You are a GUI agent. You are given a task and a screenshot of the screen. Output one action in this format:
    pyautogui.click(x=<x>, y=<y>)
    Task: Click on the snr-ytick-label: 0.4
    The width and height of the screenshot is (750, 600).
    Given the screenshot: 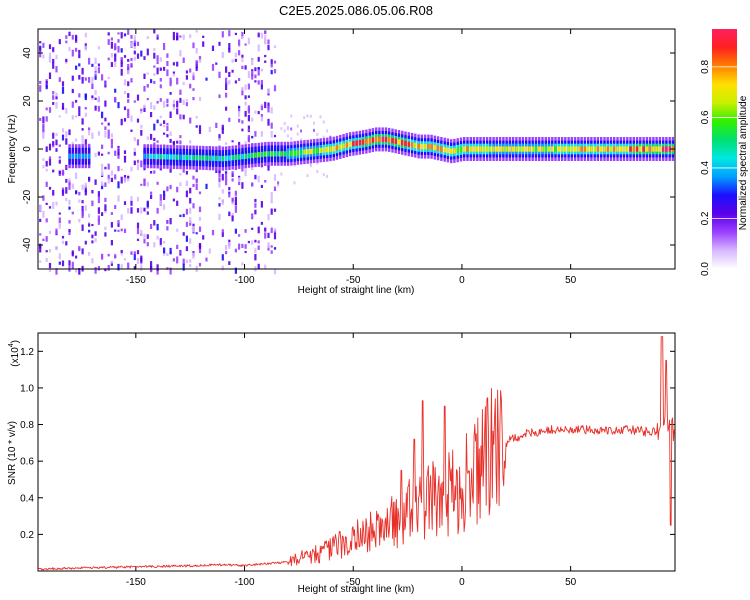 What is the action you would take?
    pyautogui.click(x=27, y=498)
    